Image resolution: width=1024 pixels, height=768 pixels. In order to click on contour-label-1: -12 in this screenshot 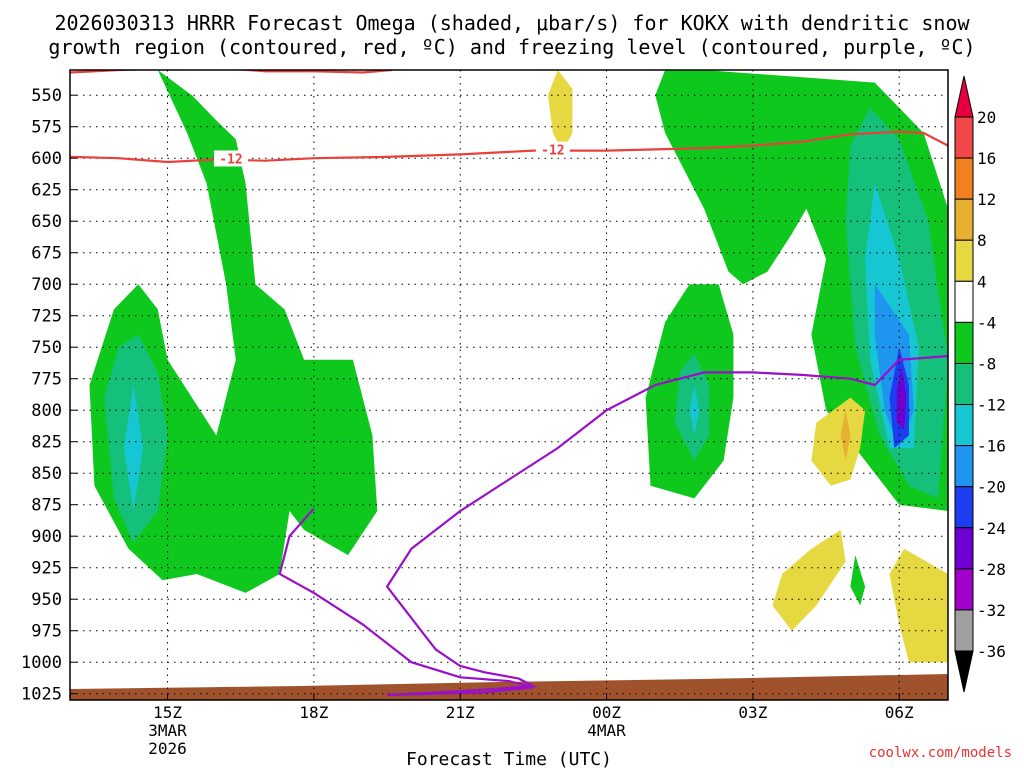, I will do `click(552, 151)`.